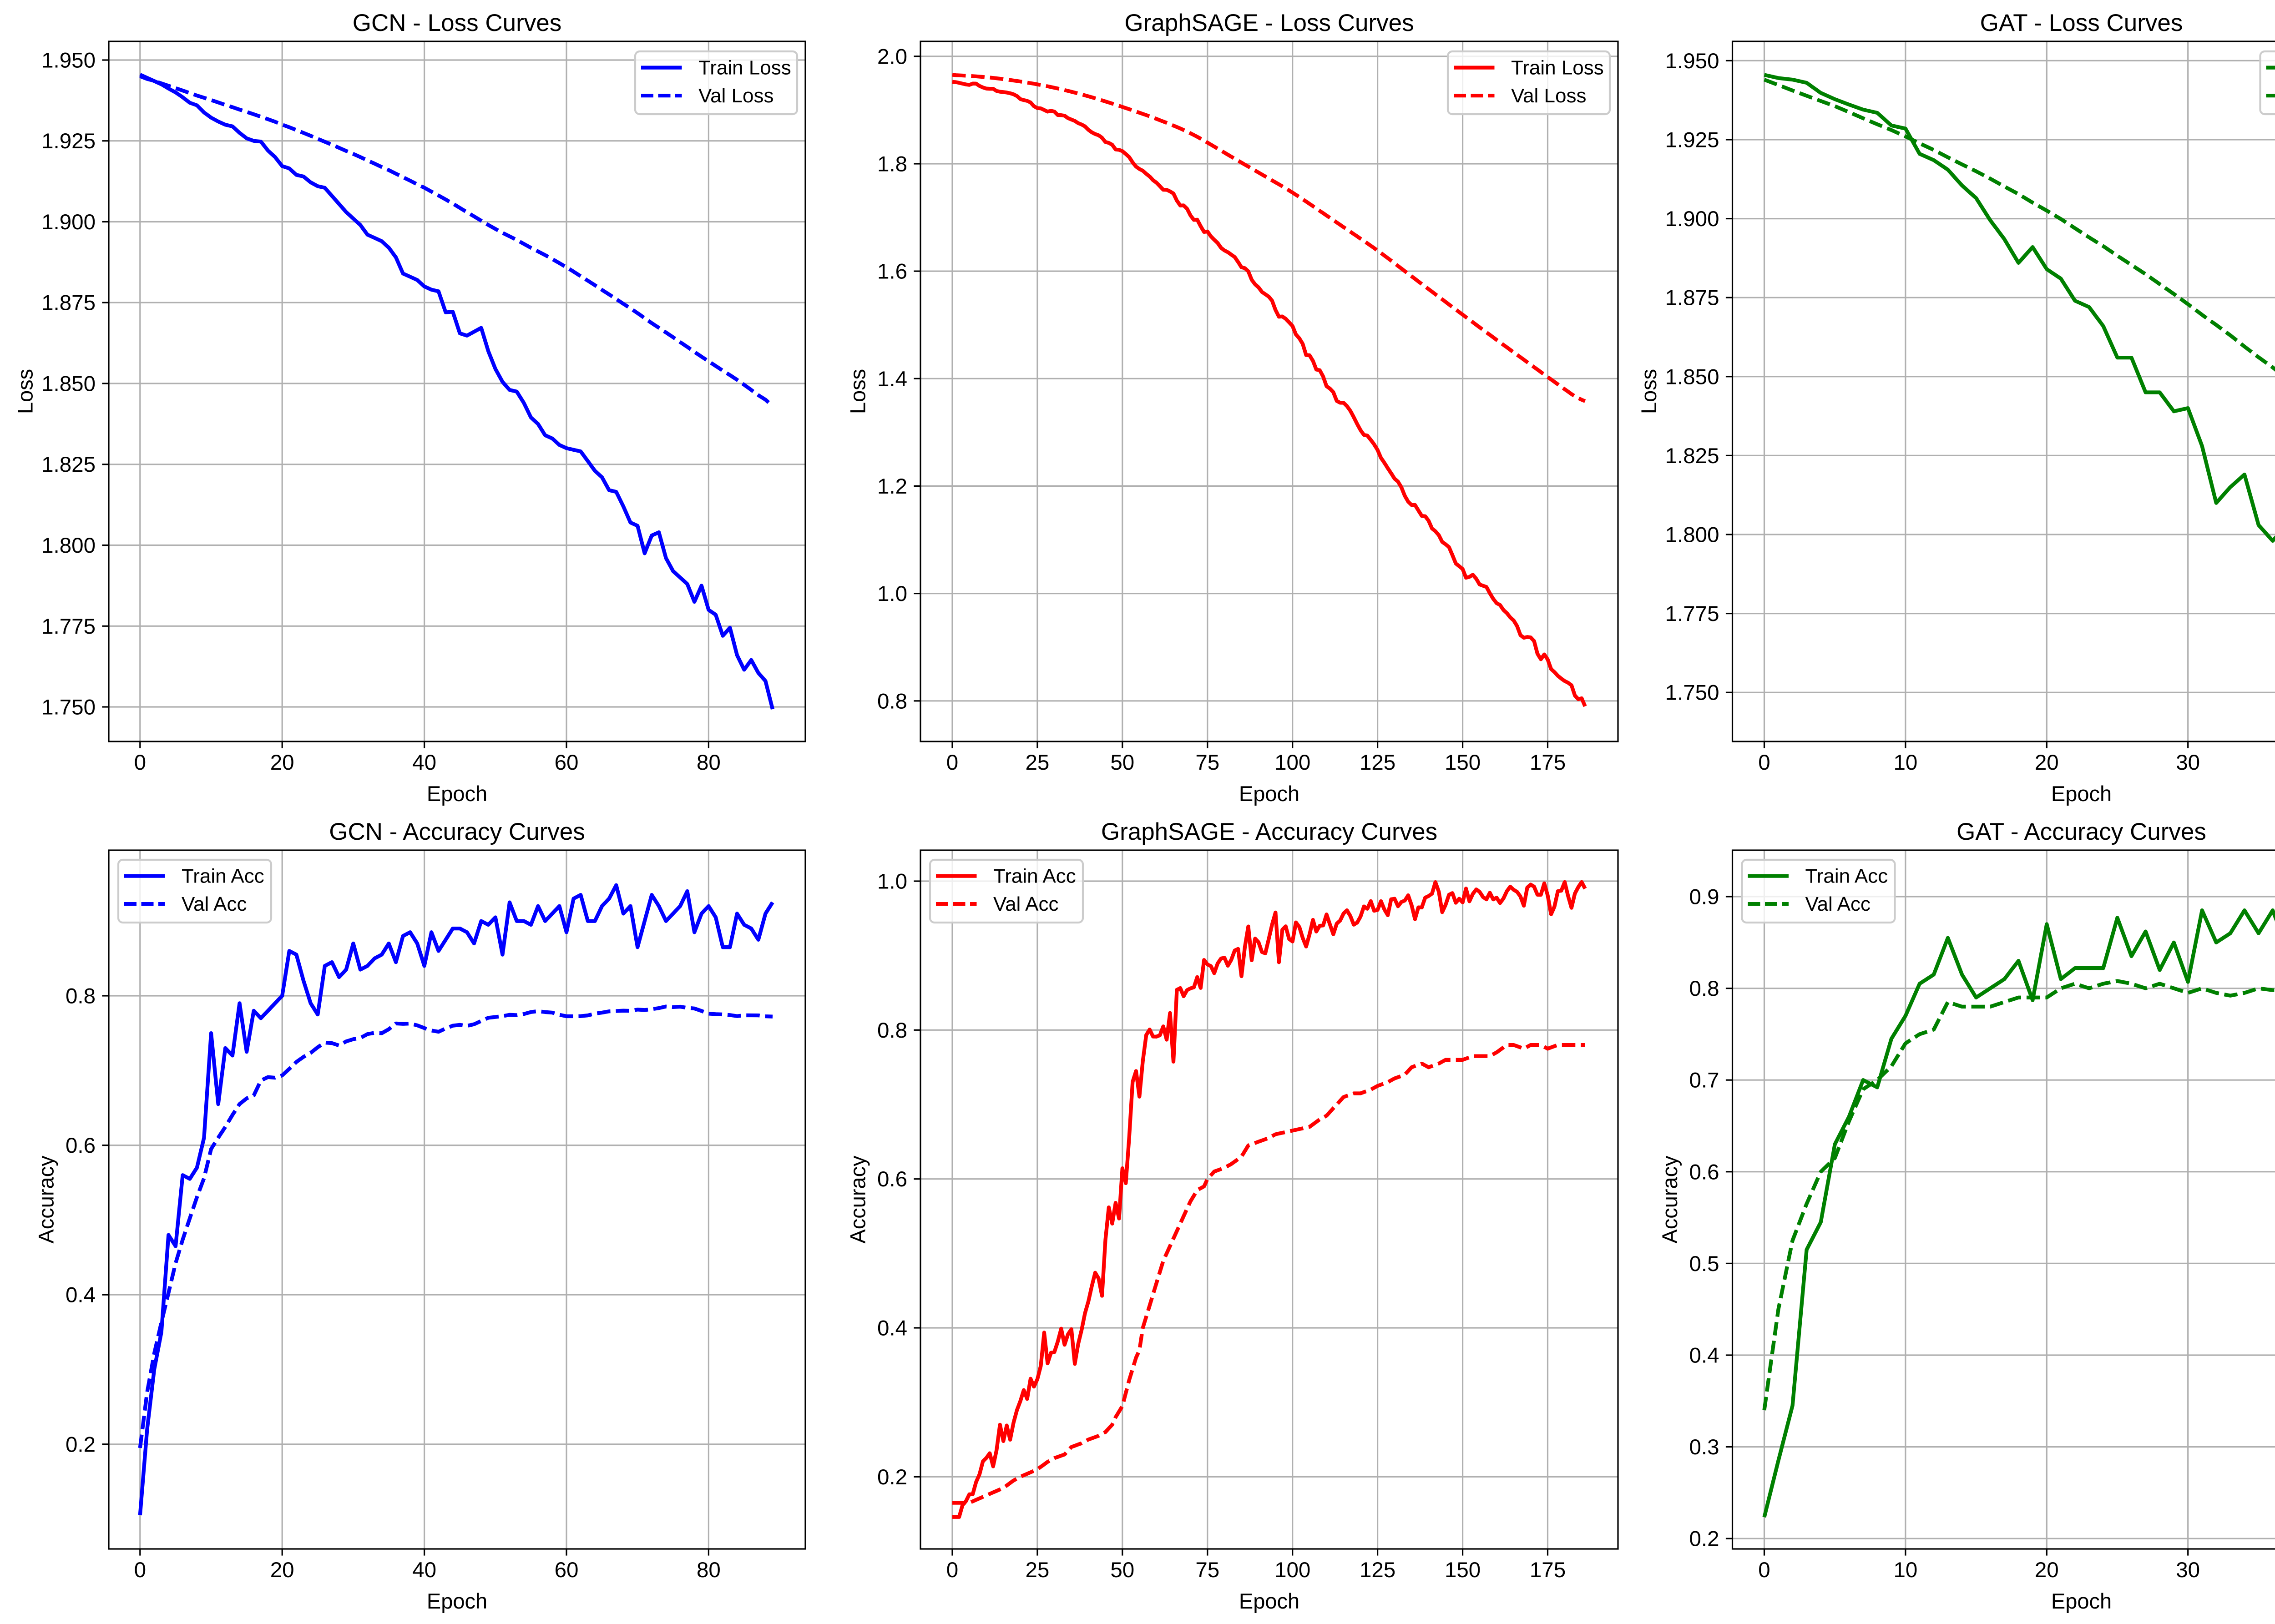  I want to click on svg-text: 0.5, so click(1704, 1264).